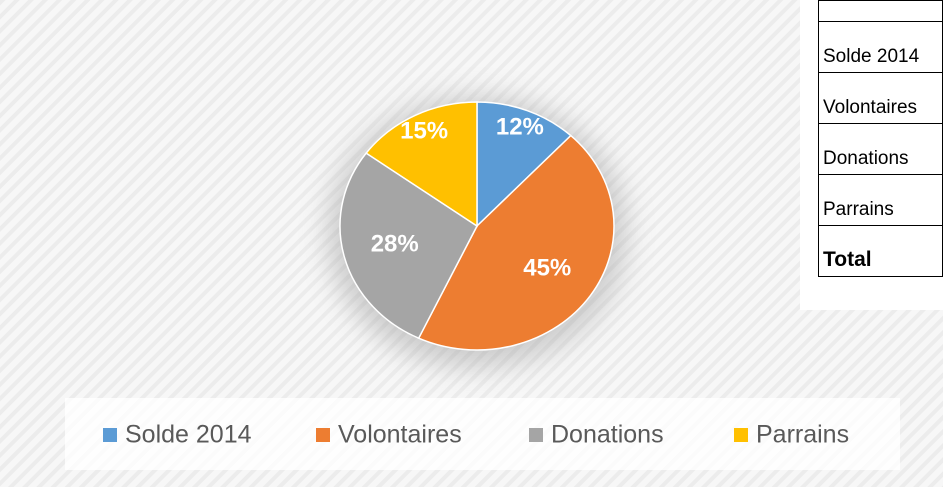  I want to click on table-cell: Donations, so click(880, 149).